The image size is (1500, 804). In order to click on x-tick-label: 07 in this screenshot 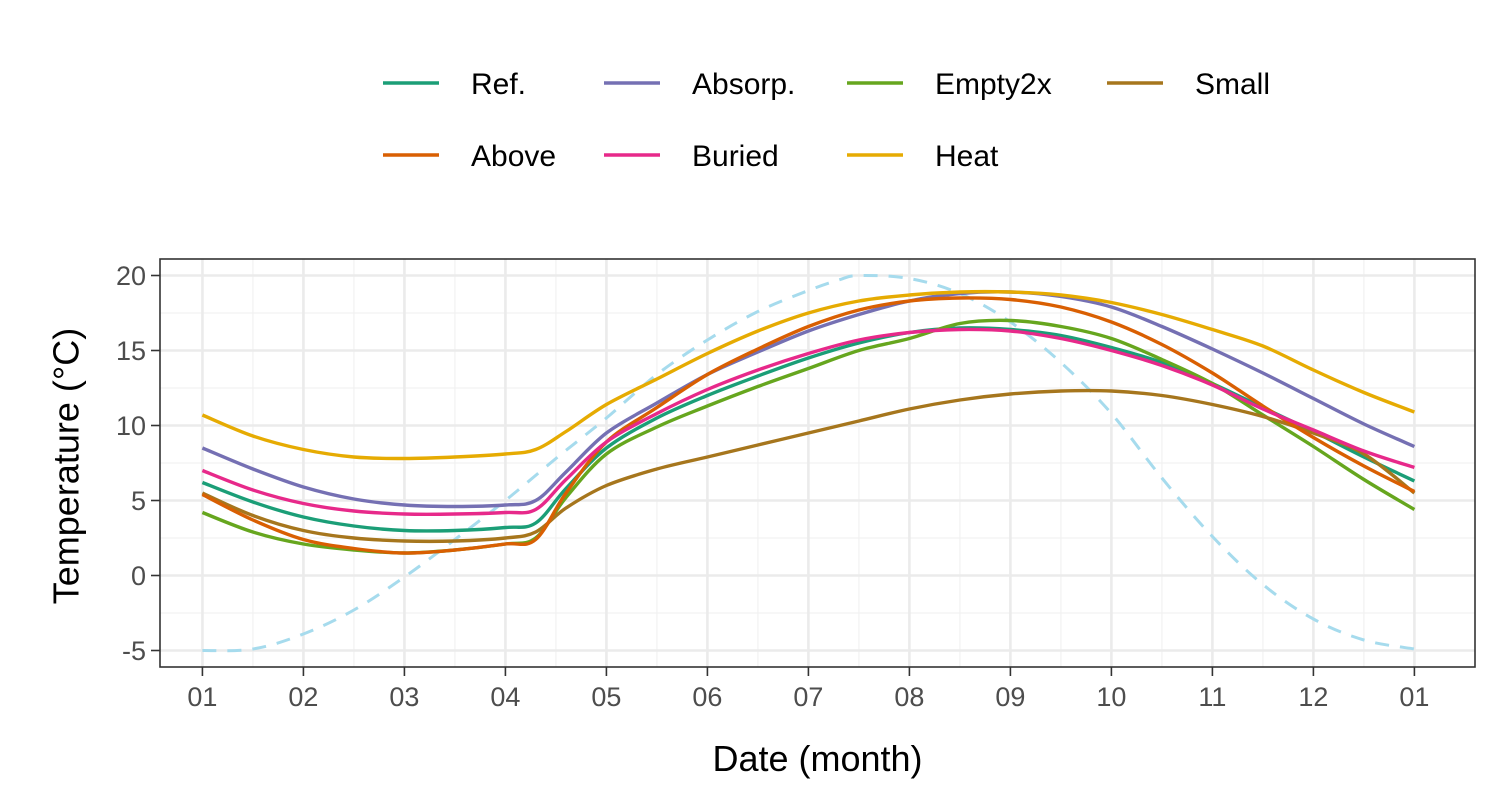, I will do `click(808, 697)`.